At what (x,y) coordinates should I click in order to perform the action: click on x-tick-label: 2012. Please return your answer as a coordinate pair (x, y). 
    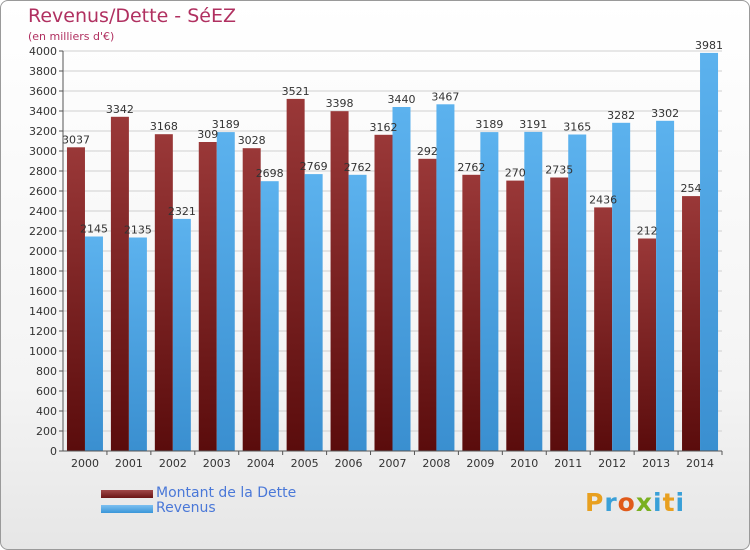
    Looking at the image, I should click on (612, 463).